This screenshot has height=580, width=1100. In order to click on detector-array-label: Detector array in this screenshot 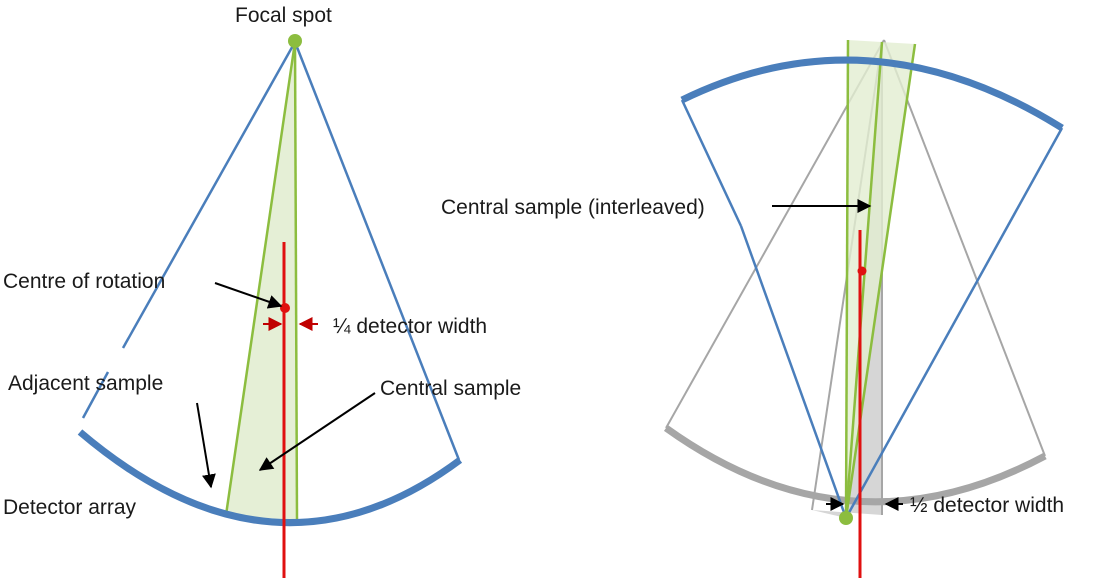, I will do `click(70, 507)`.